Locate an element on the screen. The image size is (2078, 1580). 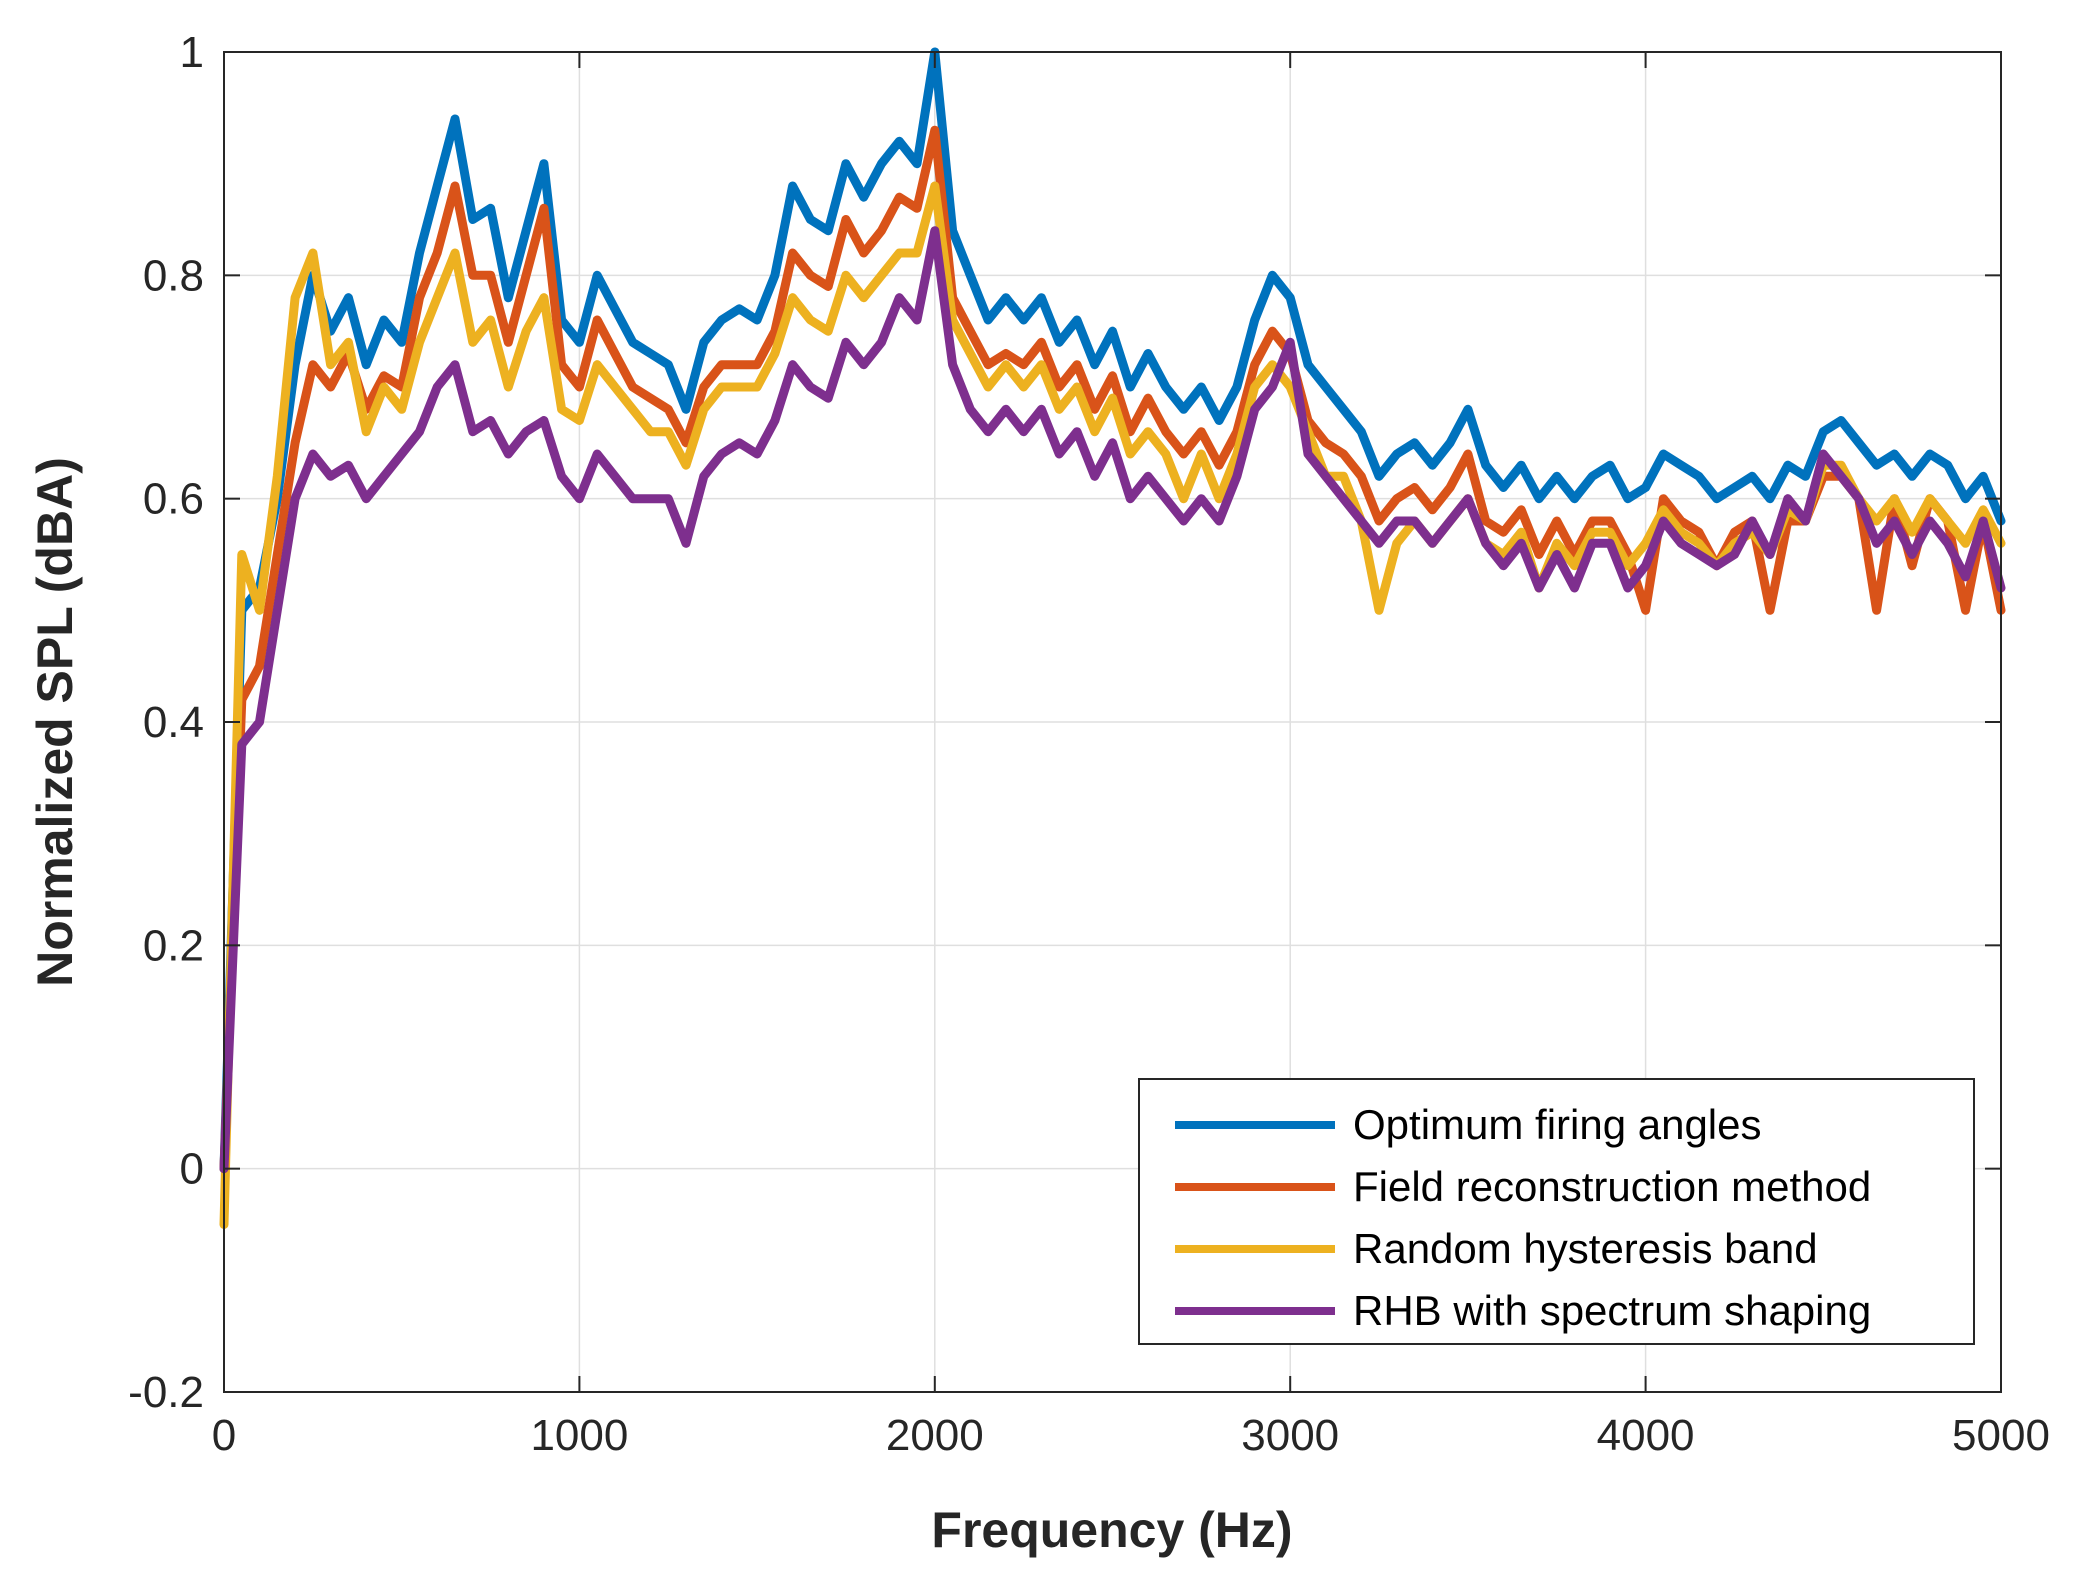
y-tick-label: 0.4 is located at coordinates (173, 722).